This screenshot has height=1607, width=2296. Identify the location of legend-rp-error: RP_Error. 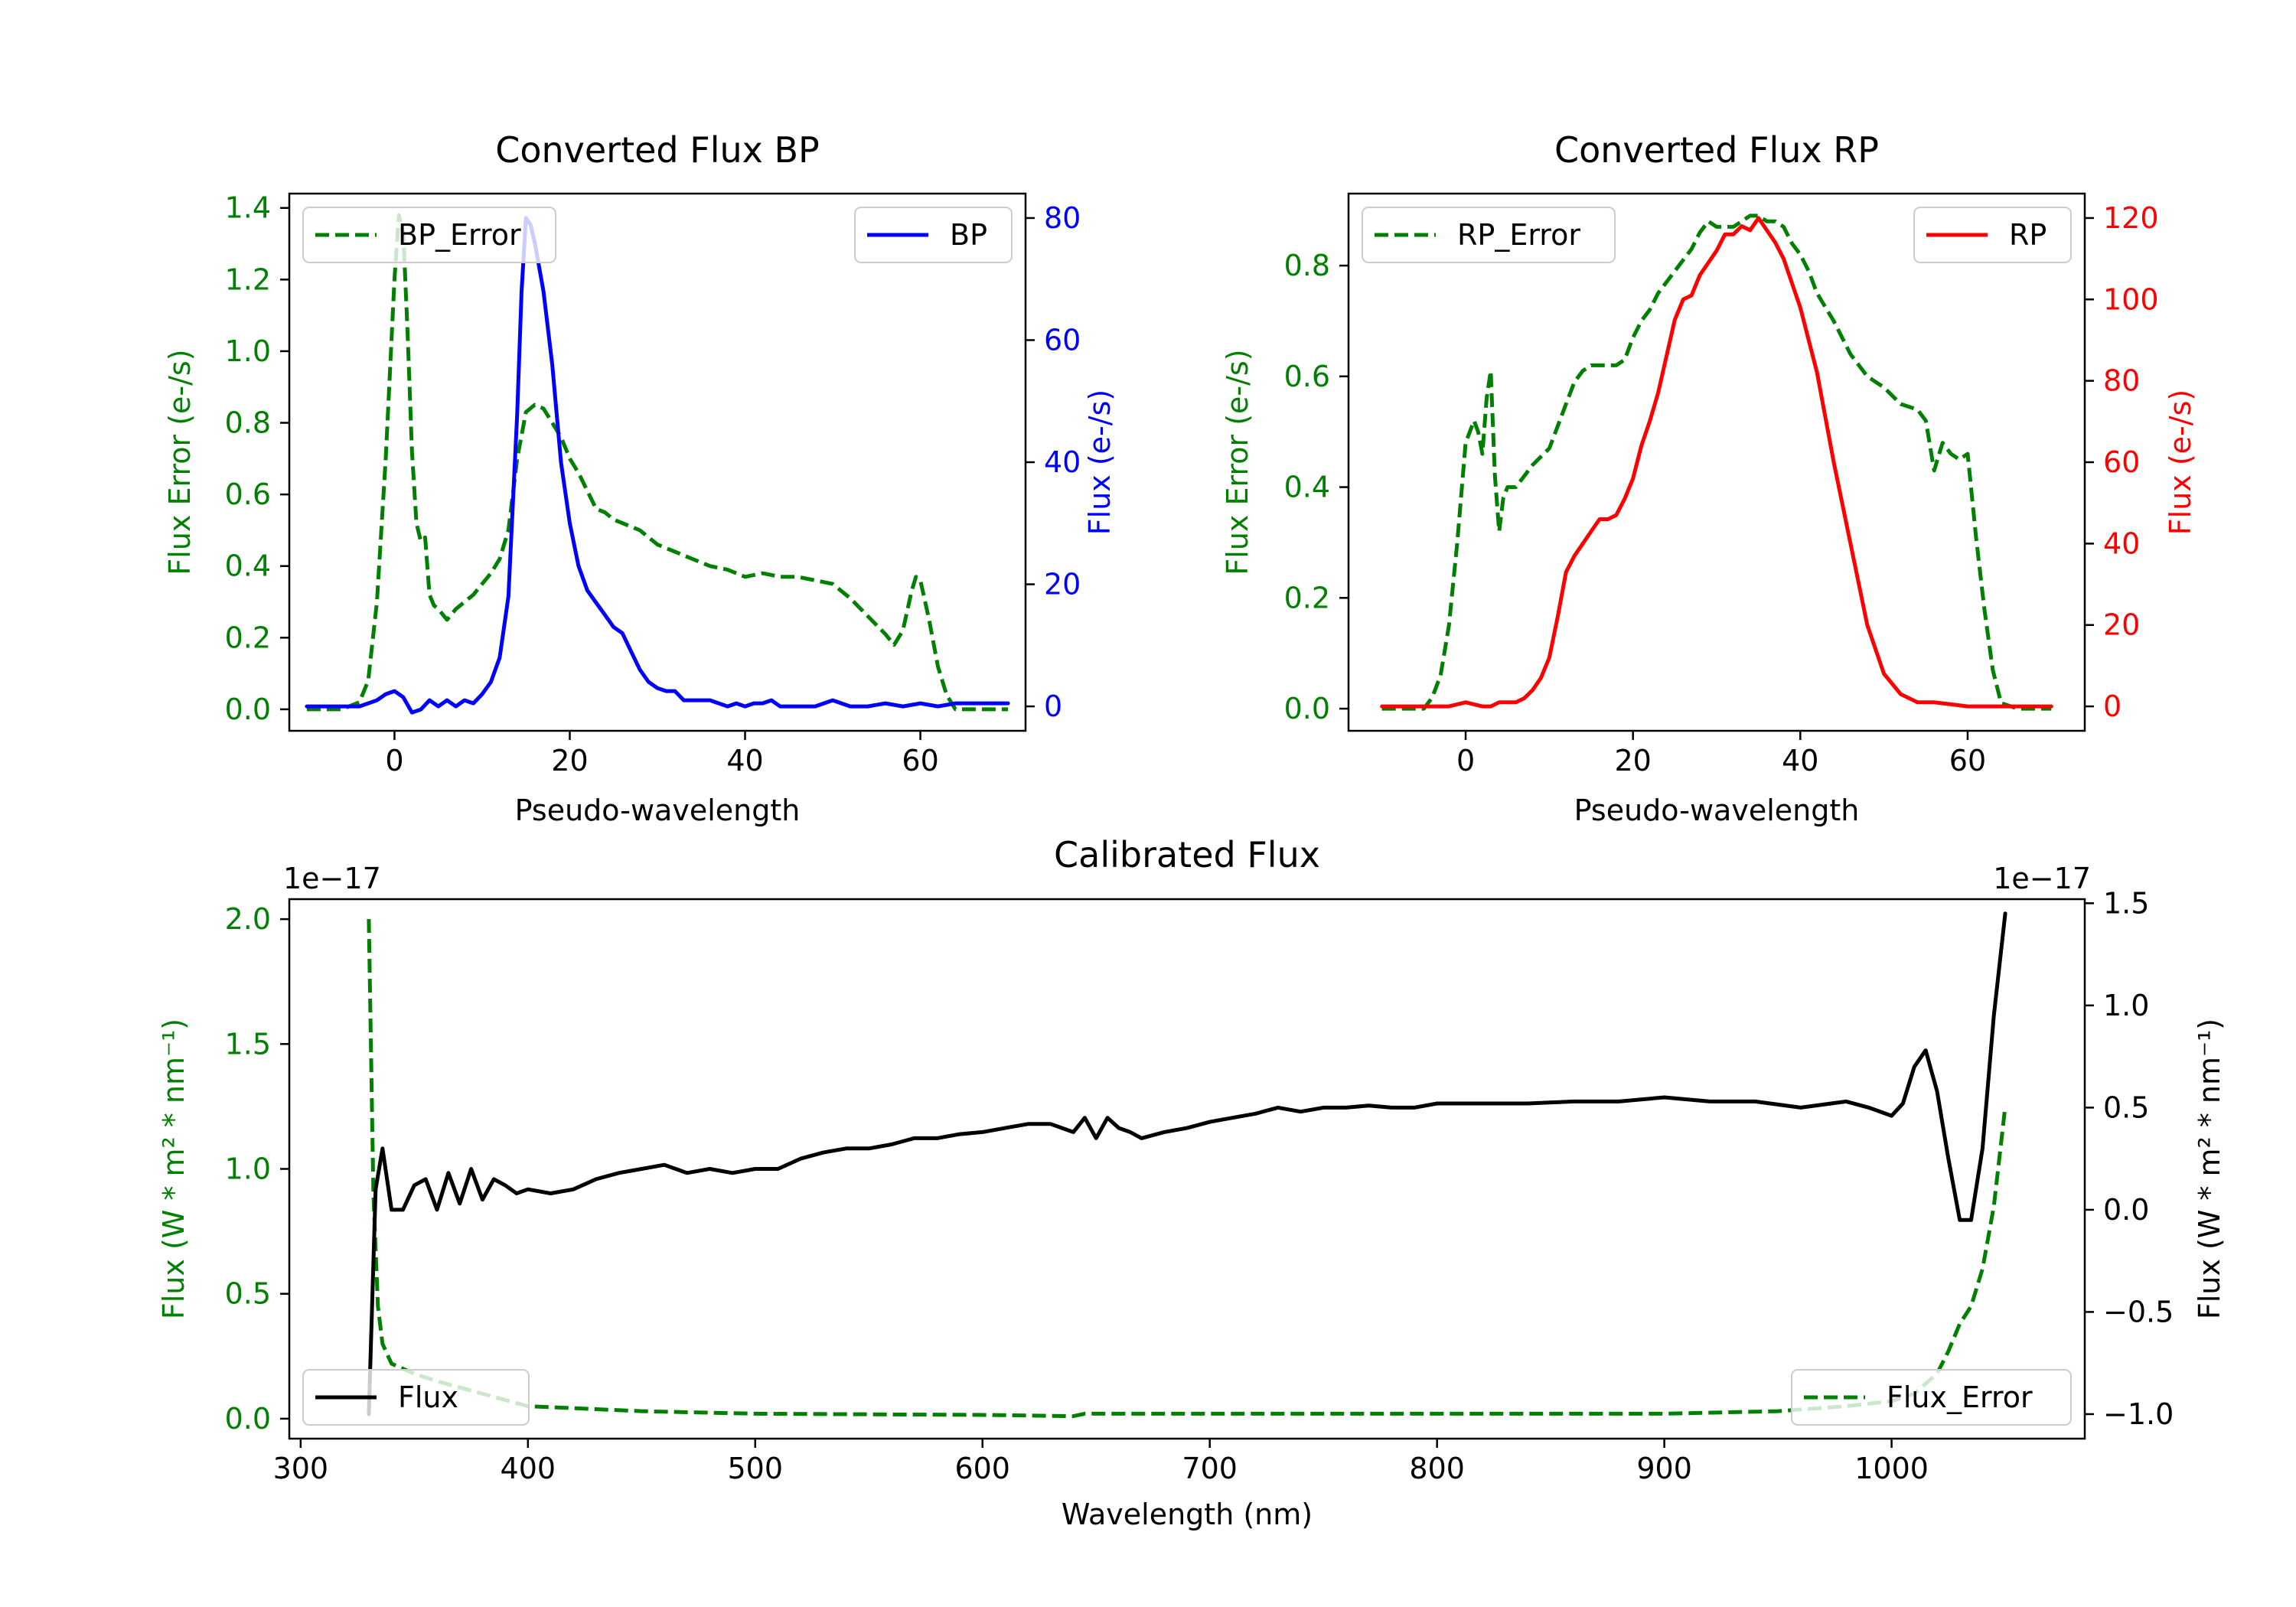
(1489, 235).